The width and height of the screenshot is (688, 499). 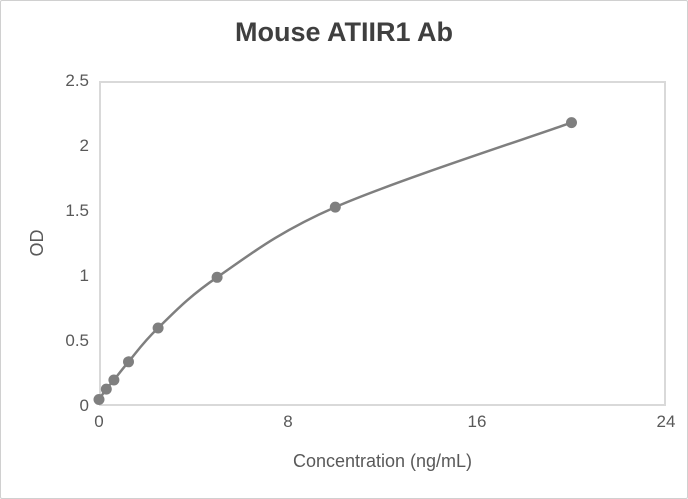 What do you see at coordinates (77, 340) in the screenshot?
I see `y-tick-label: 0.5` at bounding box center [77, 340].